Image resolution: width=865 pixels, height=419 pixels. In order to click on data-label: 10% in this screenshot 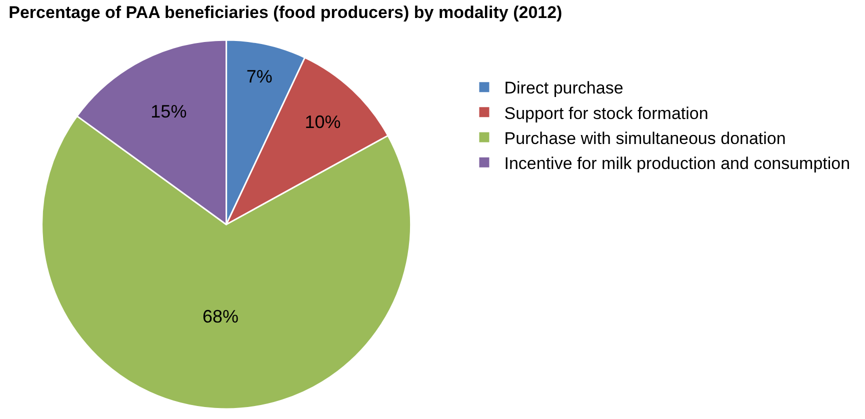, I will do `click(322, 122)`.